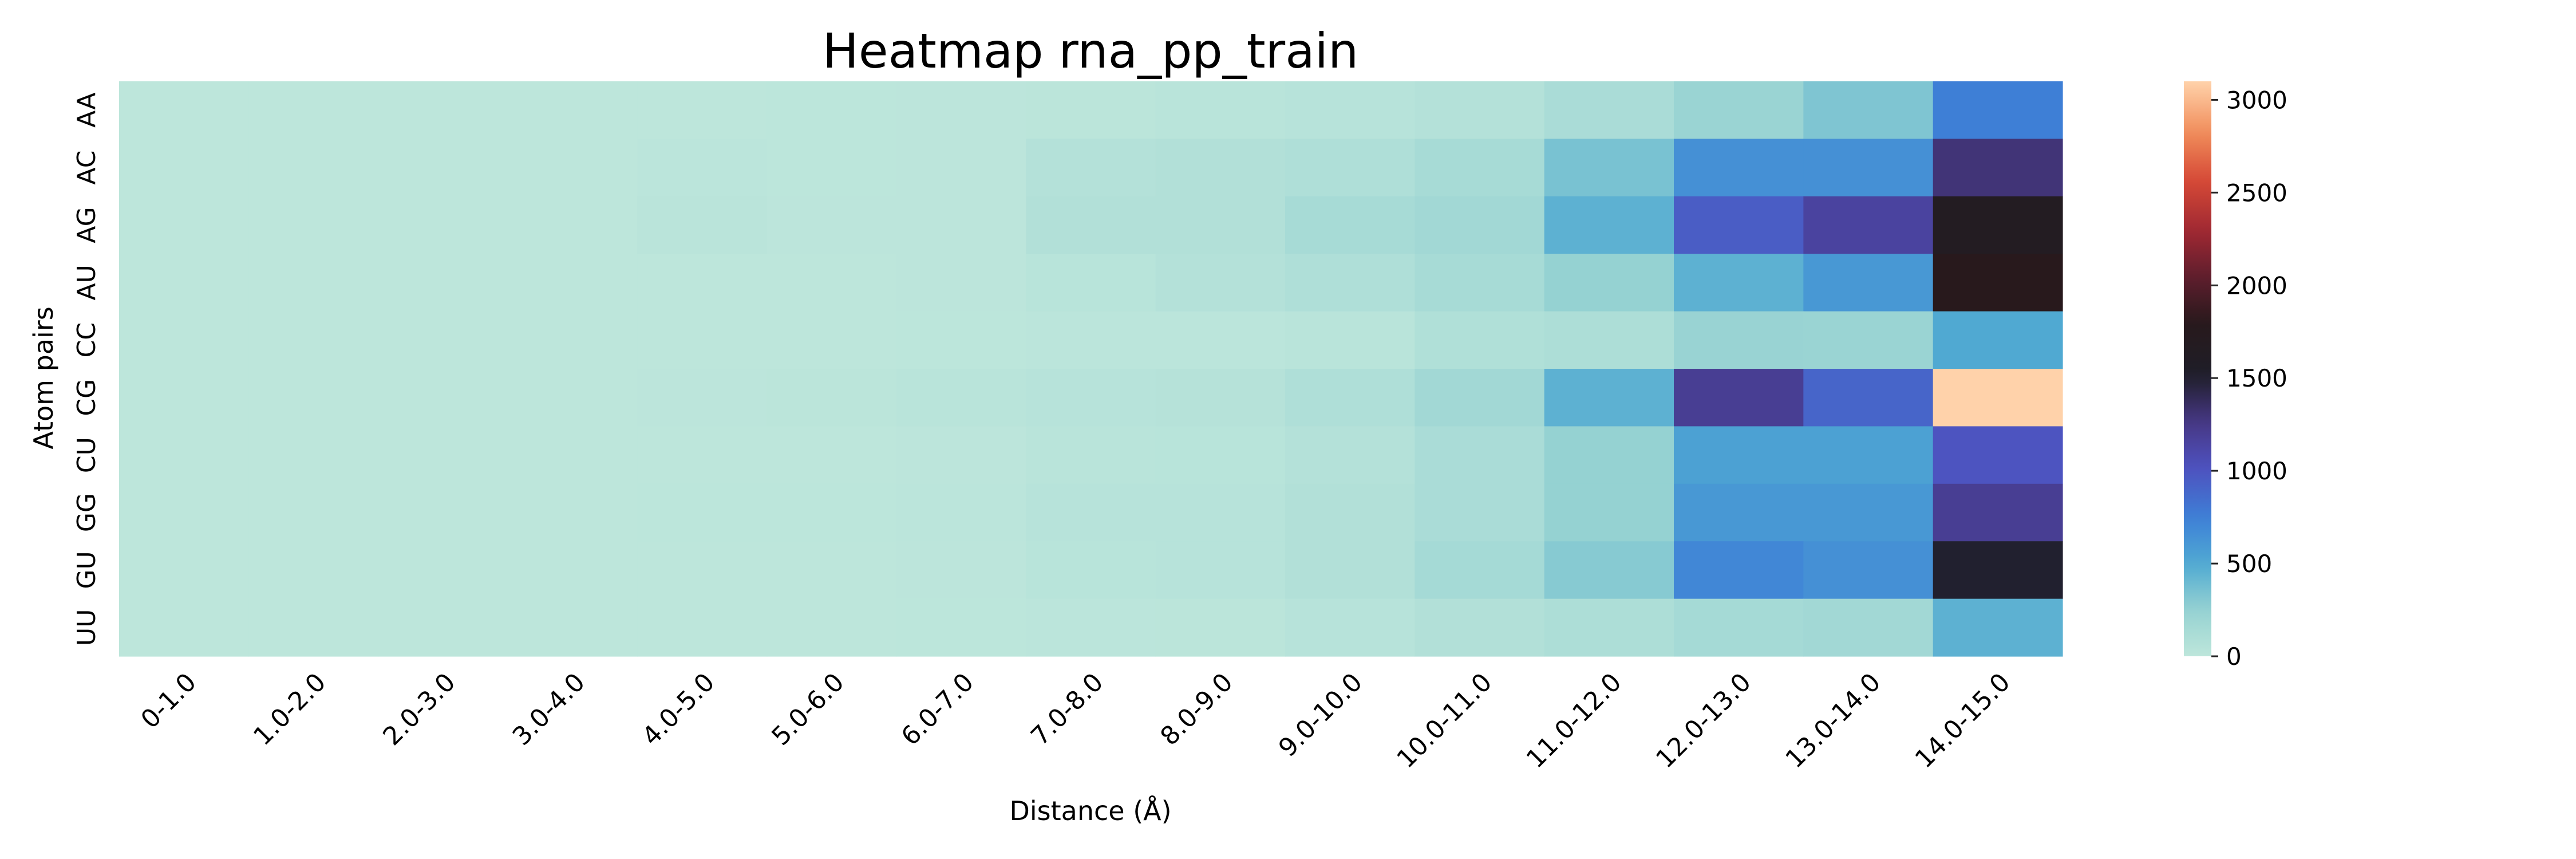 The width and height of the screenshot is (2576, 859). I want to click on x-tick-label: 10.0-11.0, so click(1444, 721).